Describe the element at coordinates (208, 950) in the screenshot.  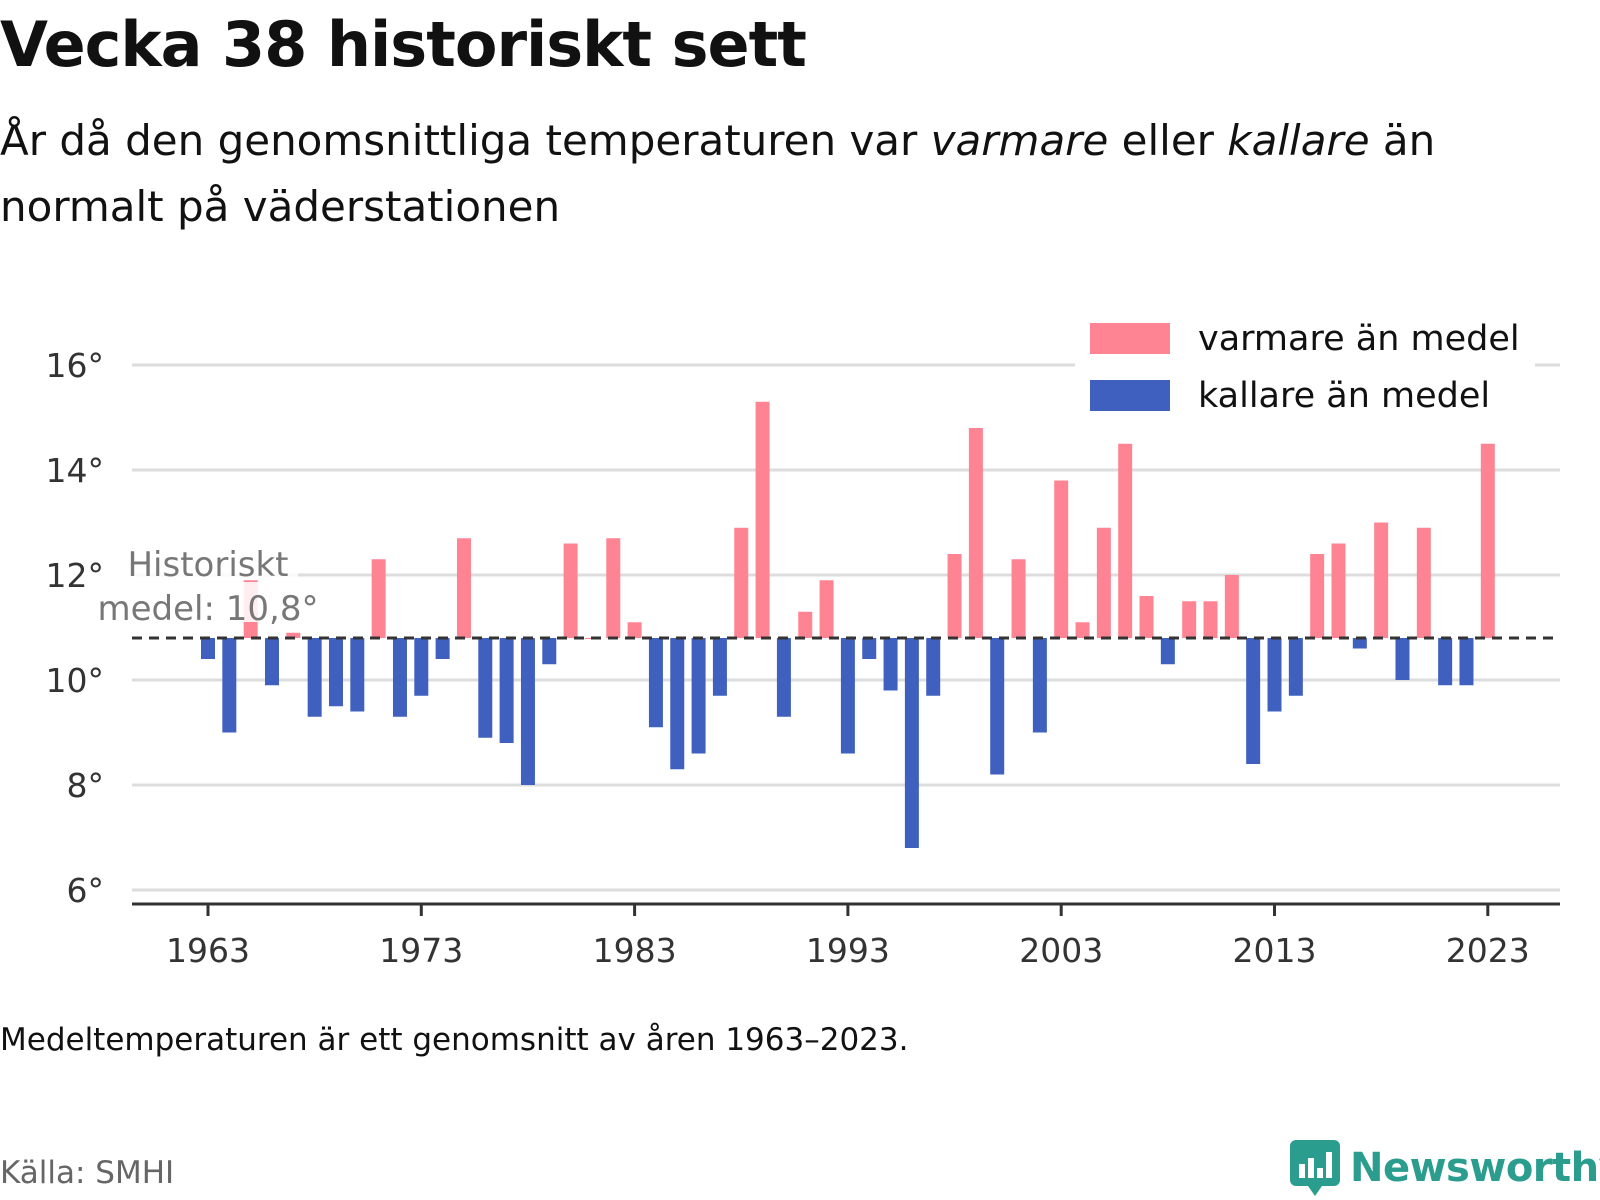
I see `x-tick-label: 1963` at that location.